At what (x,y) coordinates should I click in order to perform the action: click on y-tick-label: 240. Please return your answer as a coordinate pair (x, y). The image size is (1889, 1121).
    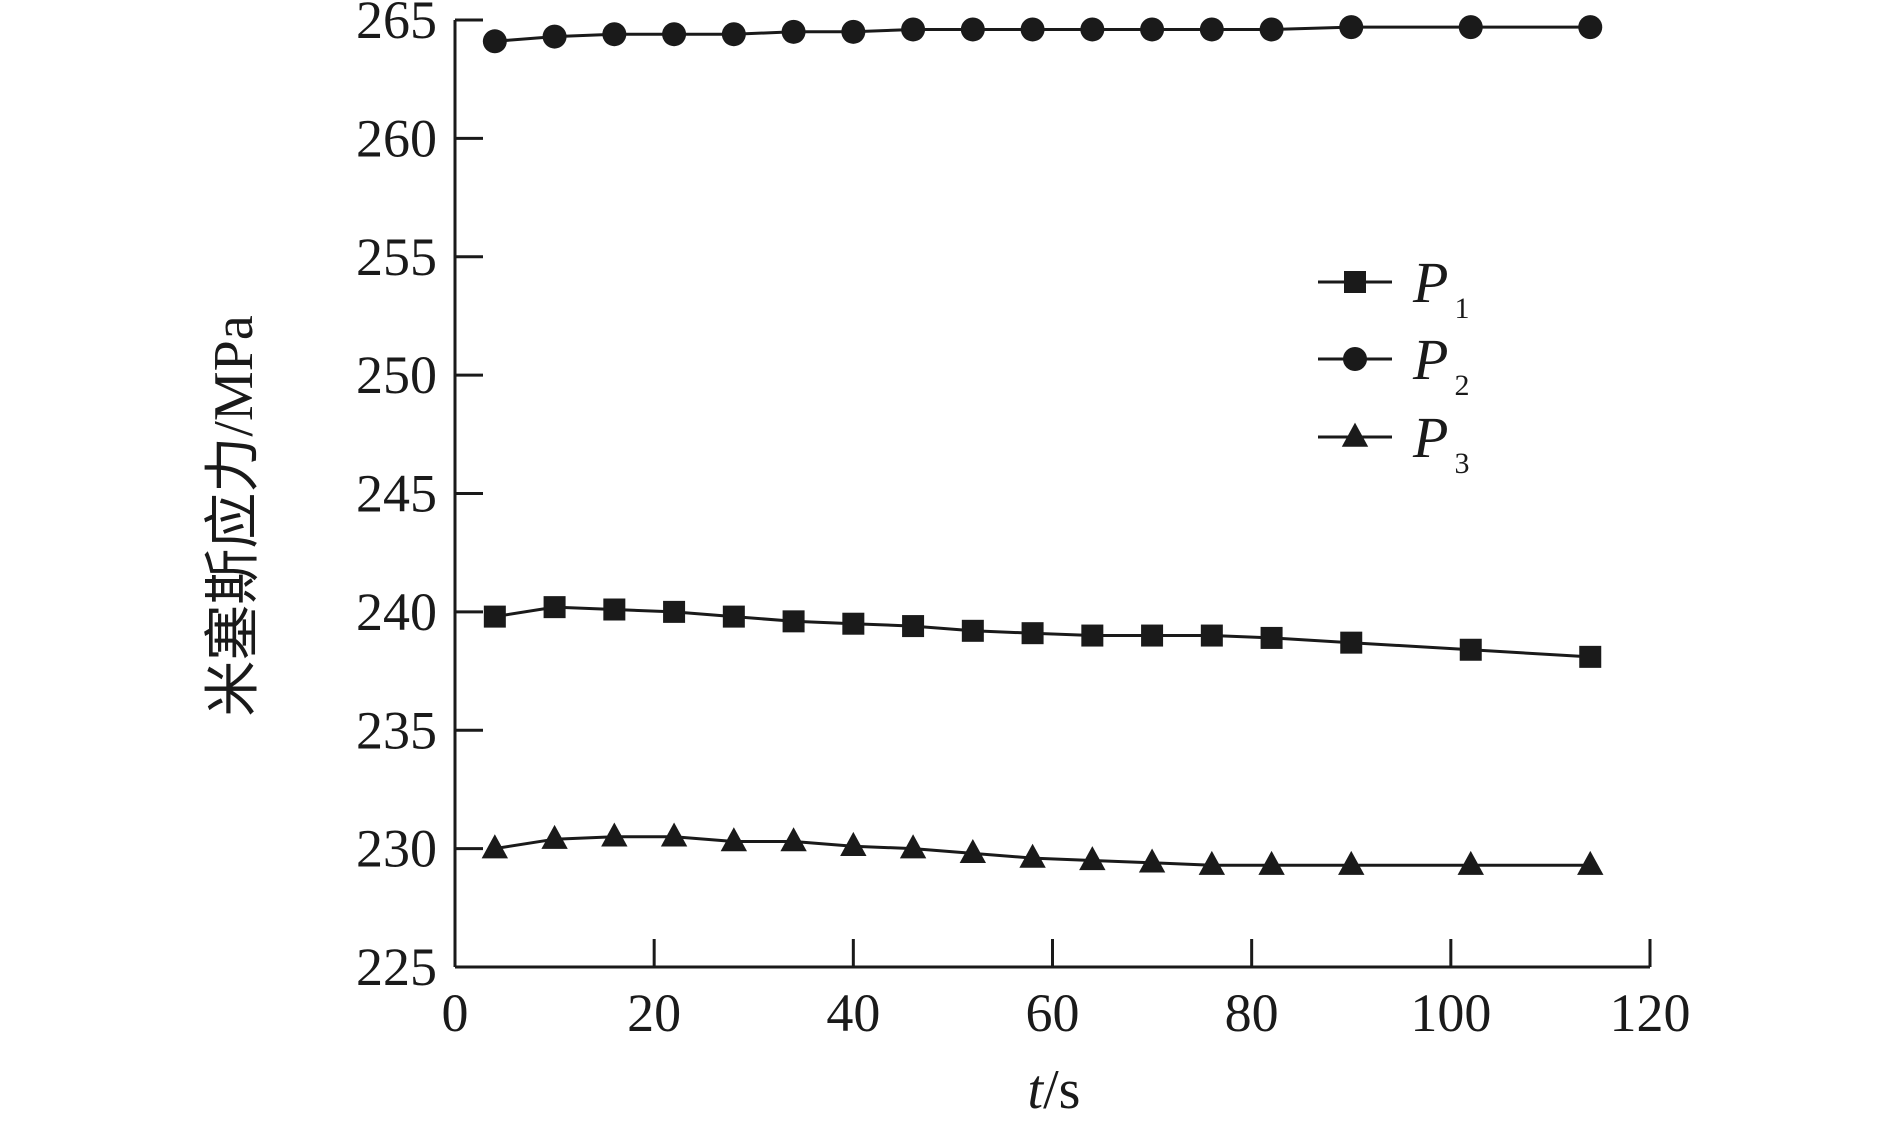
    Looking at the image, I should click on (396, 612).